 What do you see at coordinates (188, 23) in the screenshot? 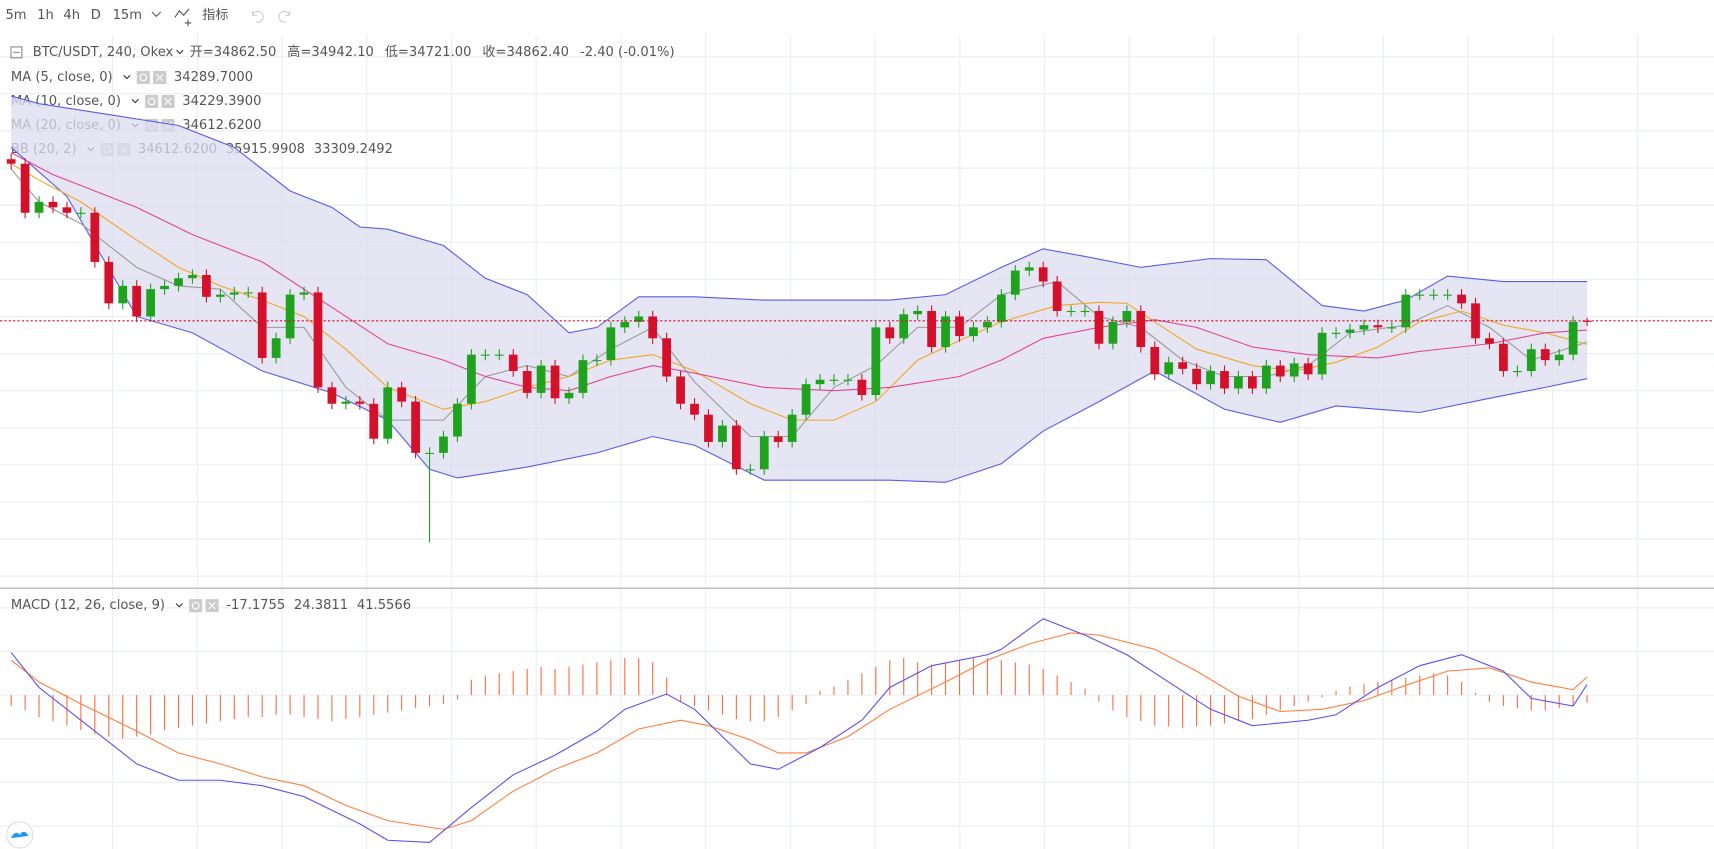
I see `indicator-plus` at bounding box center [188, 23].